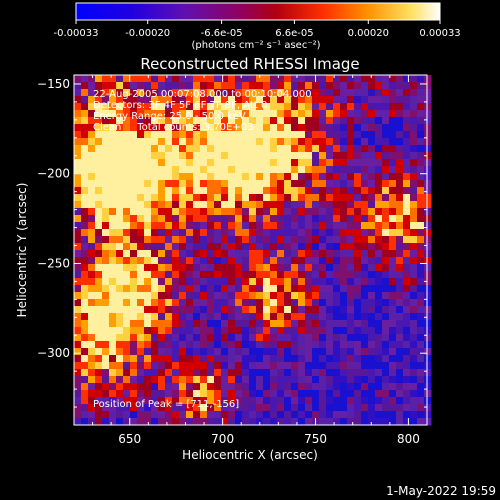 This screenshot has height=500, width=500. What do you see at coordinates (166, 404) in the screenshot?
I see `annotation-peak-position: Position of Peak = [711,-156]` at bounding box center [166, 404].